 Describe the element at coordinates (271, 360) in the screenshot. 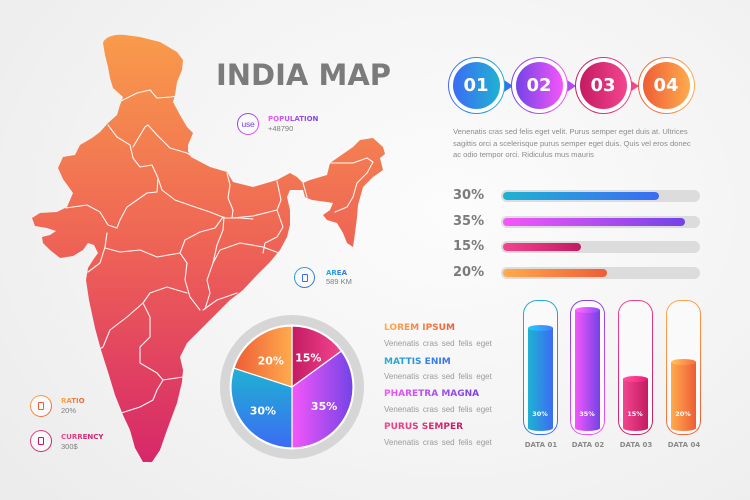

I see `pie-slice-label: 20%` at that location.